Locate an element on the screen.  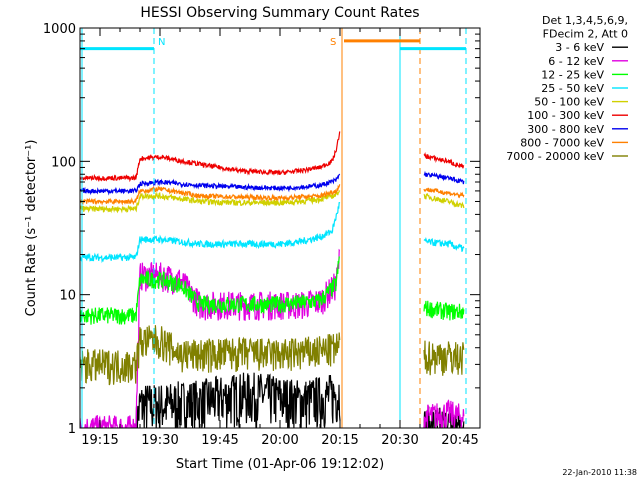
series-line-800-7000-kev is located at coordinates (210, 195).